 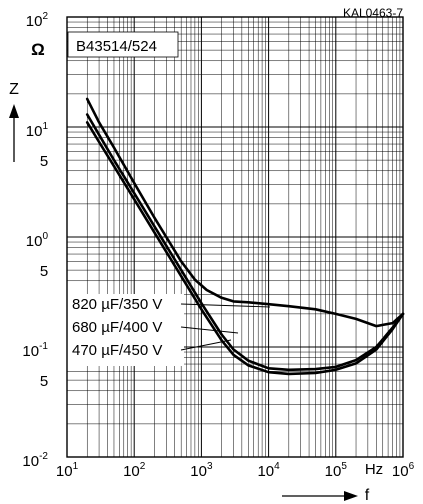 I want to click on x-tick-label: 10¹, so click(x=67, y=470).